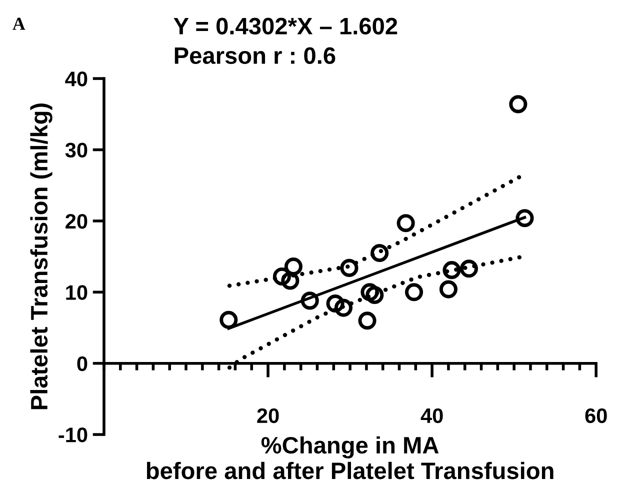 The image size is (619, 491). What do you see at coordinates (76, 79) in the screenshot?
I see `y-tick-label: 40` at bounding box center [76, 79].